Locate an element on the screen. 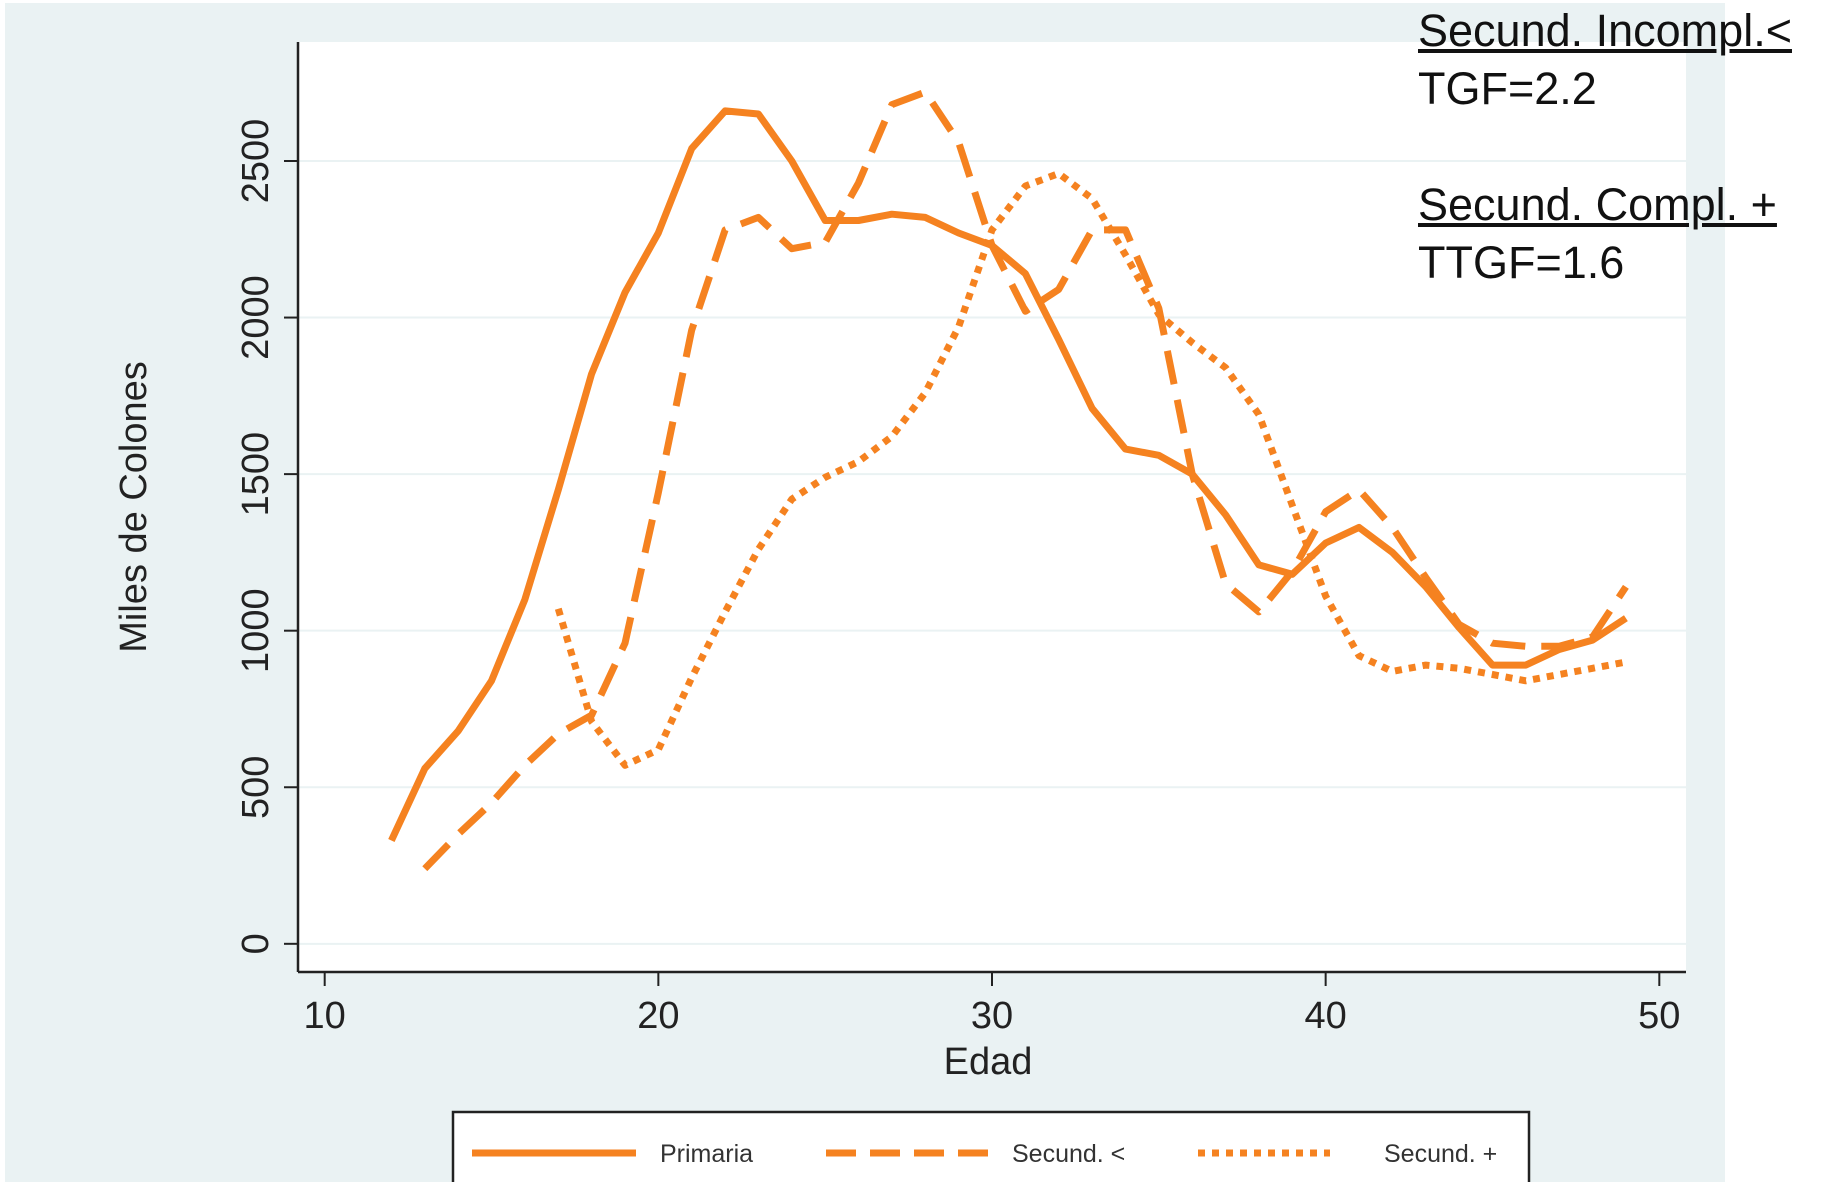 Image resolution: width=1825 pixels, height=1182 pixels. annotation-ttgf: TTGF=1.6 is located at coordinates (1521, 262).